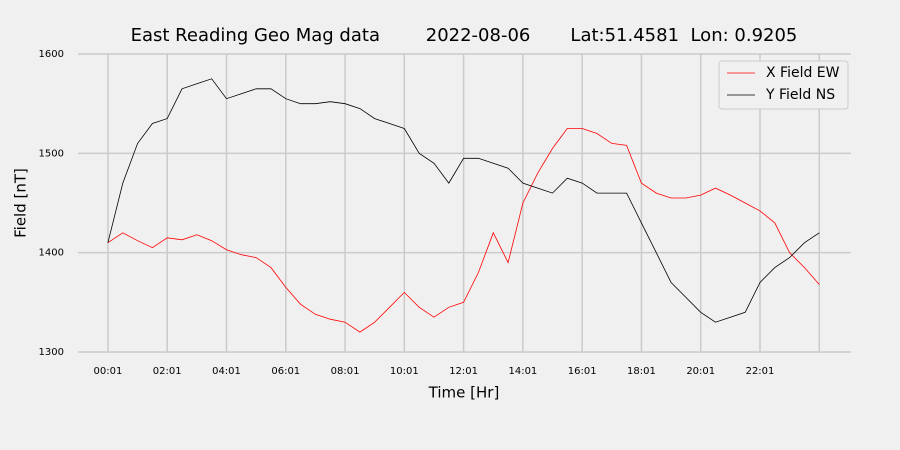  I want to click on x-tick-label: 00:01, so click(108, 371).